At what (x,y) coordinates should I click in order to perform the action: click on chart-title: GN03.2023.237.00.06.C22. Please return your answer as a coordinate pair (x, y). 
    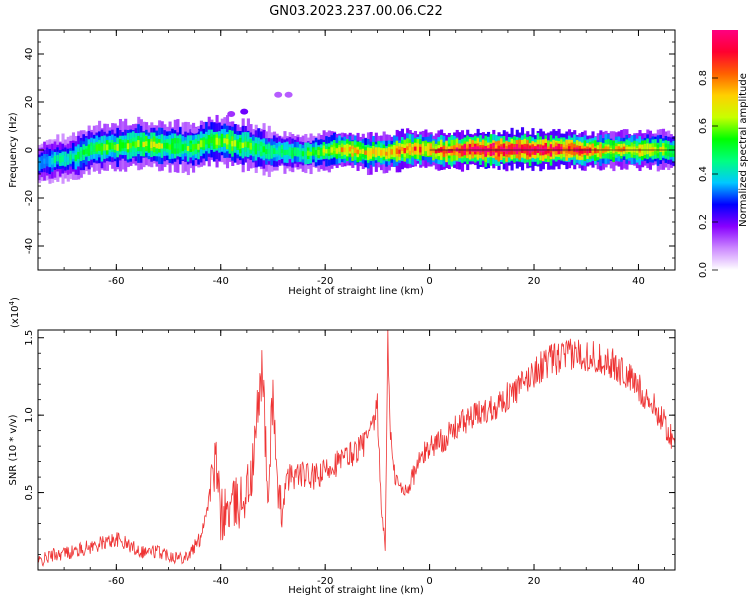
    Looking at the image, I should click on (356, 11).